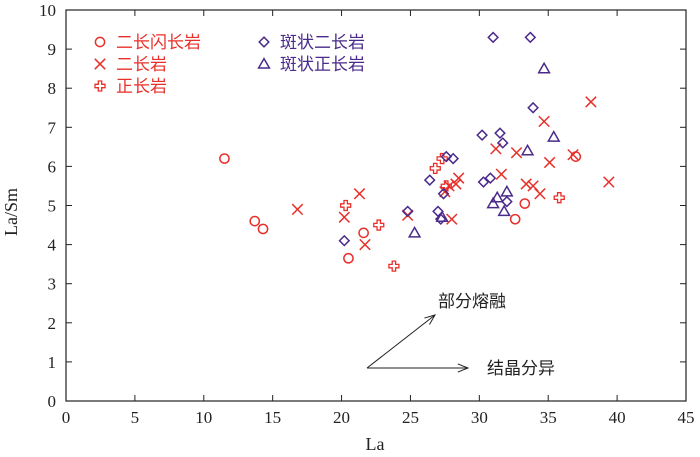 The width and height of the screenshot is (700, 457). I want to click on annotation-partial-melting: 部分熔融, so click(472, 302).